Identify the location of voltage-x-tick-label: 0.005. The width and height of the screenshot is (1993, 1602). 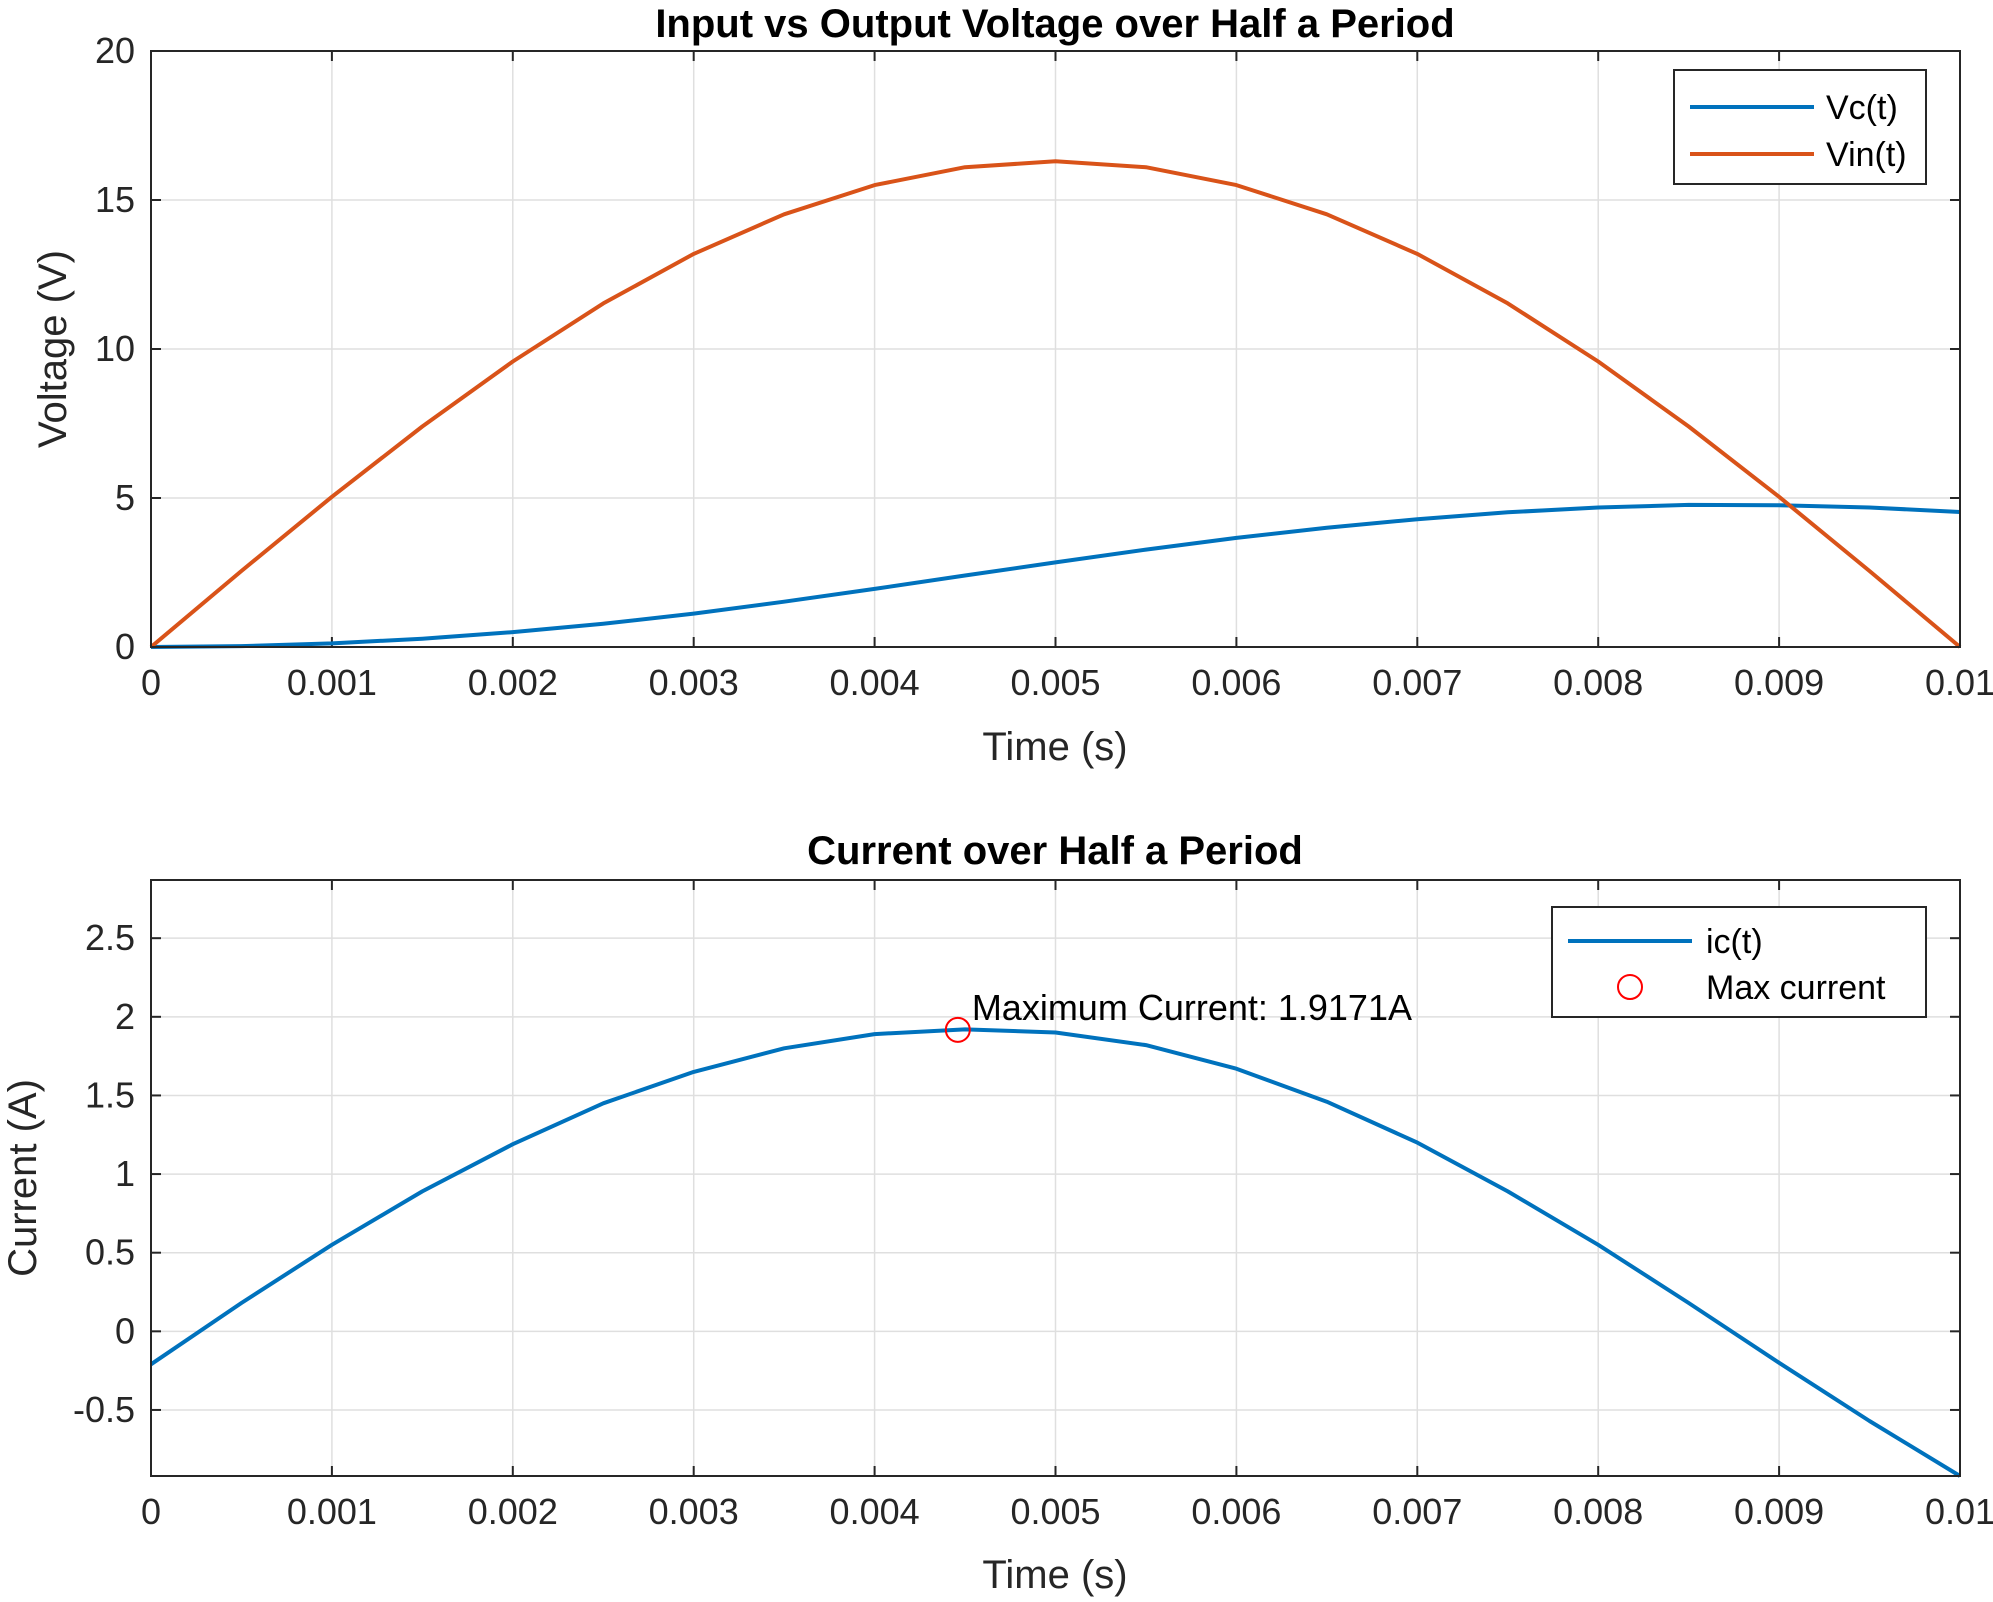
(1055, 682).